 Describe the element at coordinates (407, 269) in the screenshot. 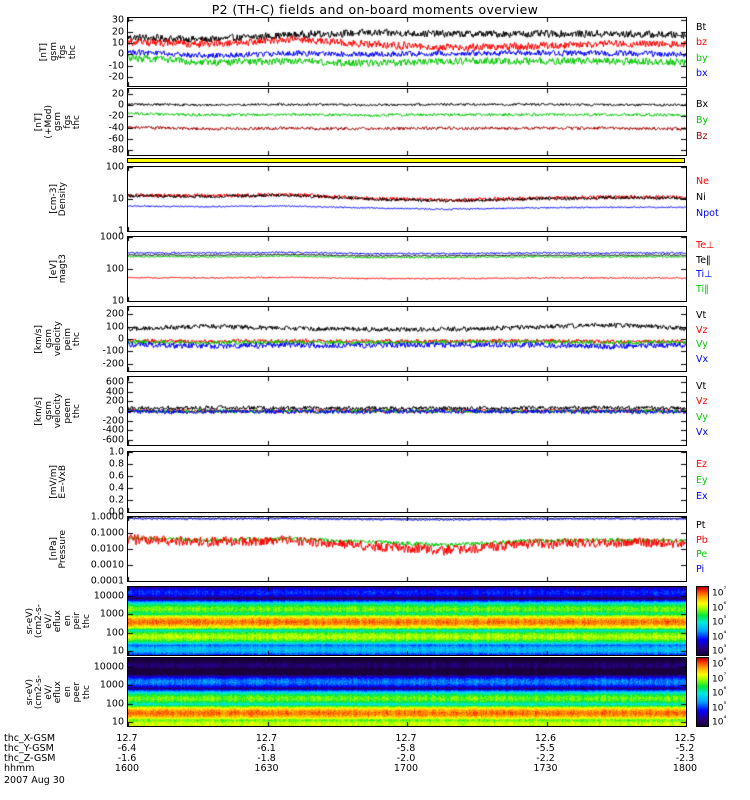

I see `panel-canvas-magt3` at that location.